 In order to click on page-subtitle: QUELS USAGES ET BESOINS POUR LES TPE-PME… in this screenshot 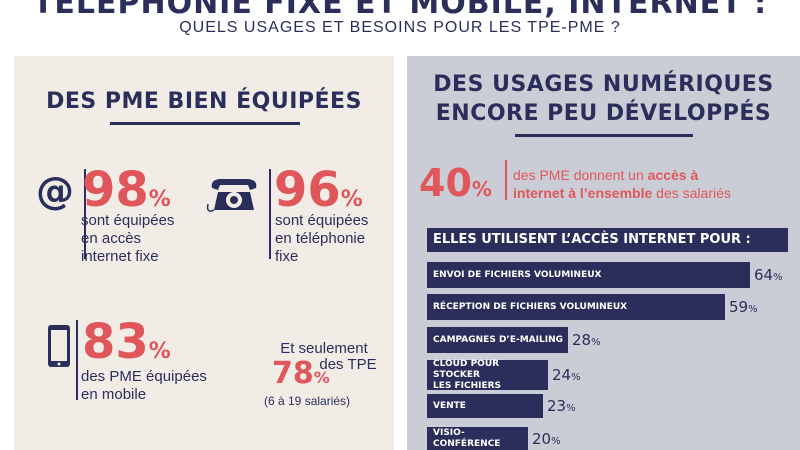, I will do `click(400, 27)`.